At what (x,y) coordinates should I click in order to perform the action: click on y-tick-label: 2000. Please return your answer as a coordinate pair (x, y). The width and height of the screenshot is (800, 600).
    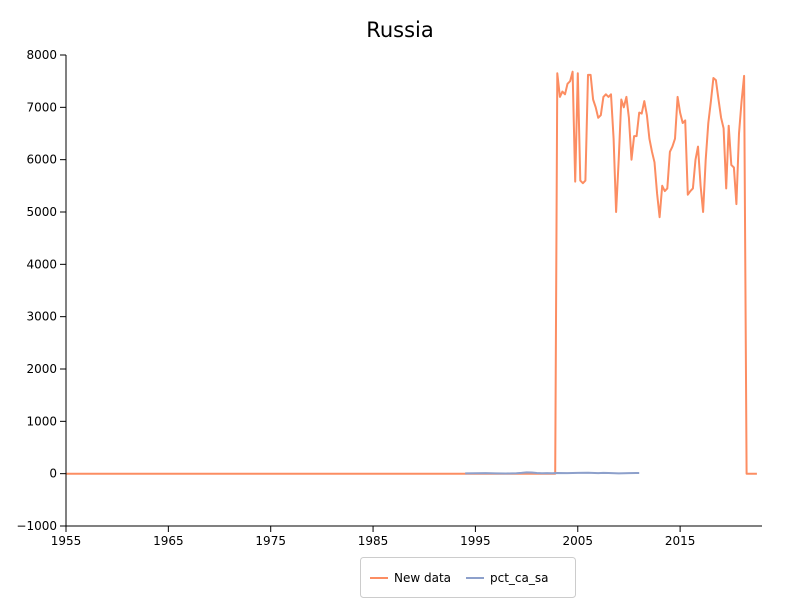
    Looking at the image, I should click on (41, 369).